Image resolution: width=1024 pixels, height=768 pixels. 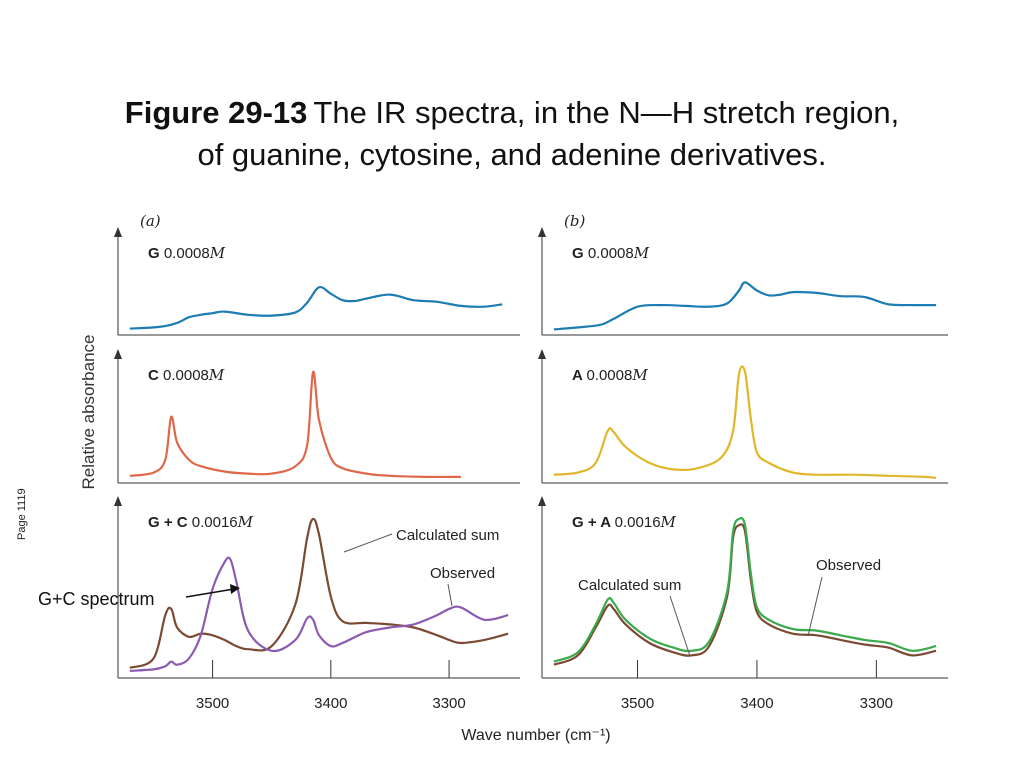 What do you see at coordinates (88, 412) in the screenshot?
I see `y-axis-label: Relative absorbance` at bounding box center [88, 412].